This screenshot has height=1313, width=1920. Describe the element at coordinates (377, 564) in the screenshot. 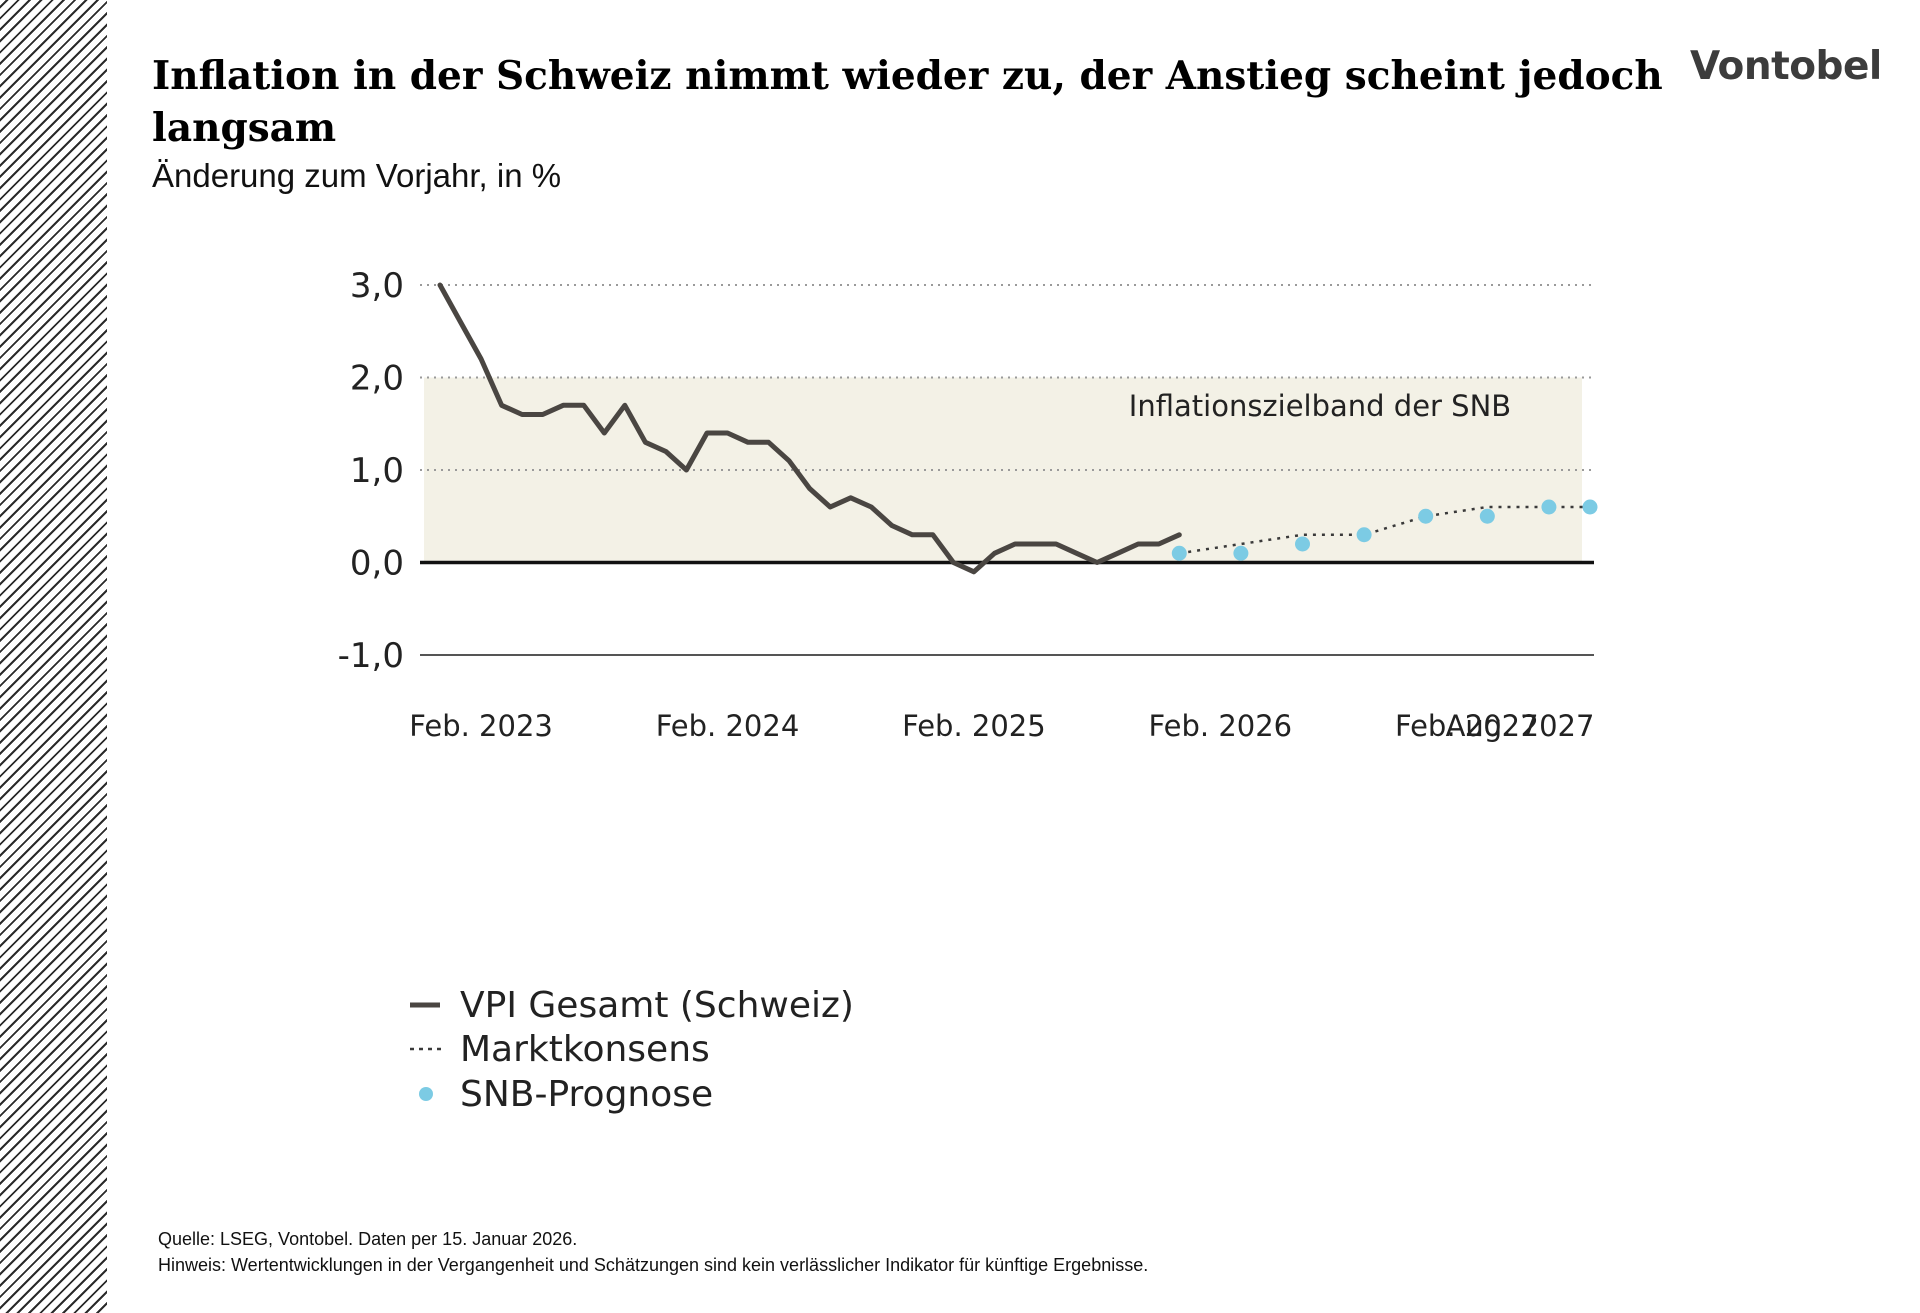

I see `y-tick-label: 0,0` at that location.